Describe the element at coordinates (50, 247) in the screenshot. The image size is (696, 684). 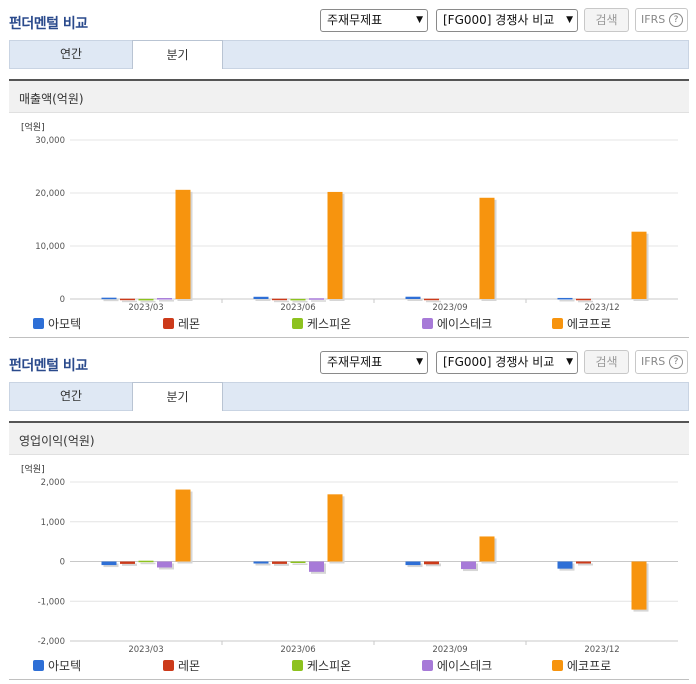
I see `y-tick-label: 10,000` at that location.